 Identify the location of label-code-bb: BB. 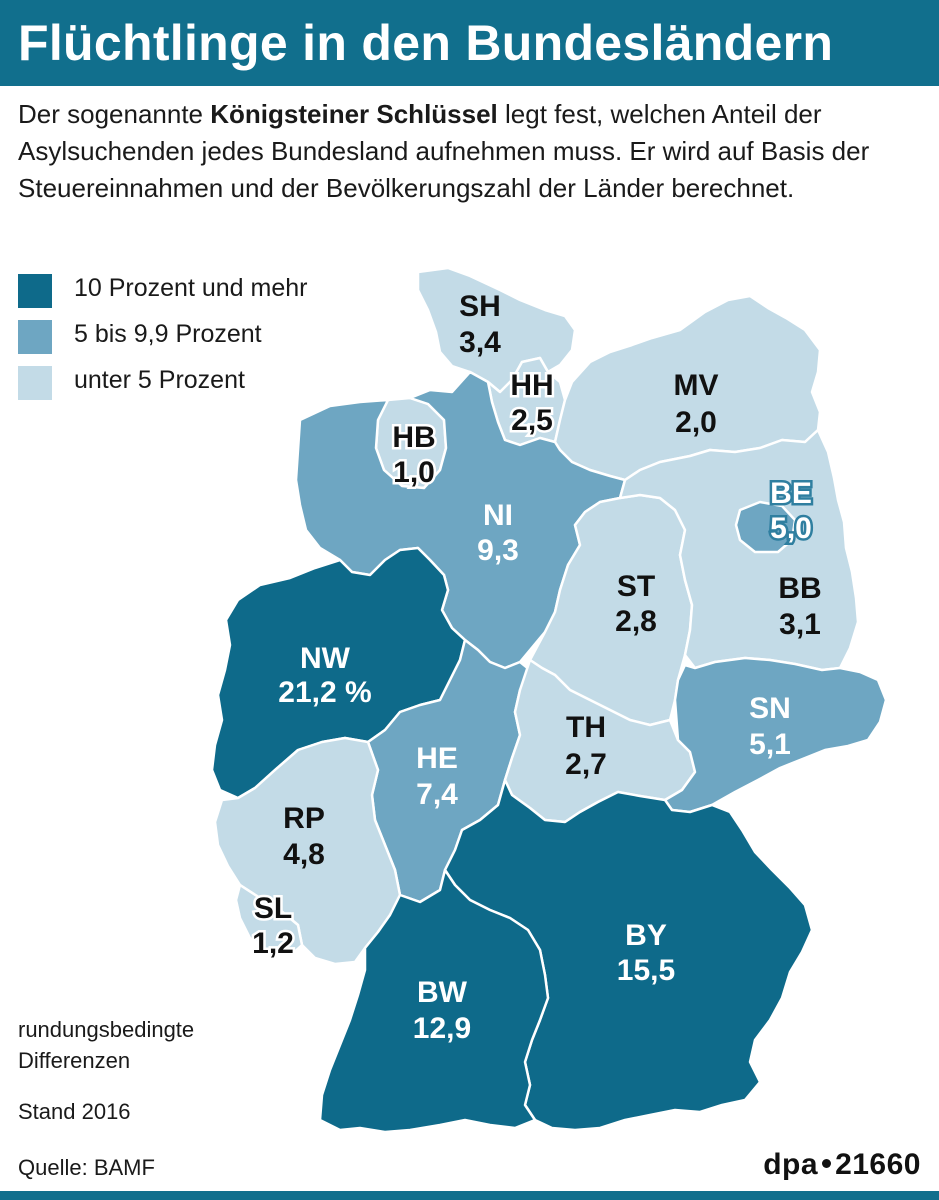
(799, 588).